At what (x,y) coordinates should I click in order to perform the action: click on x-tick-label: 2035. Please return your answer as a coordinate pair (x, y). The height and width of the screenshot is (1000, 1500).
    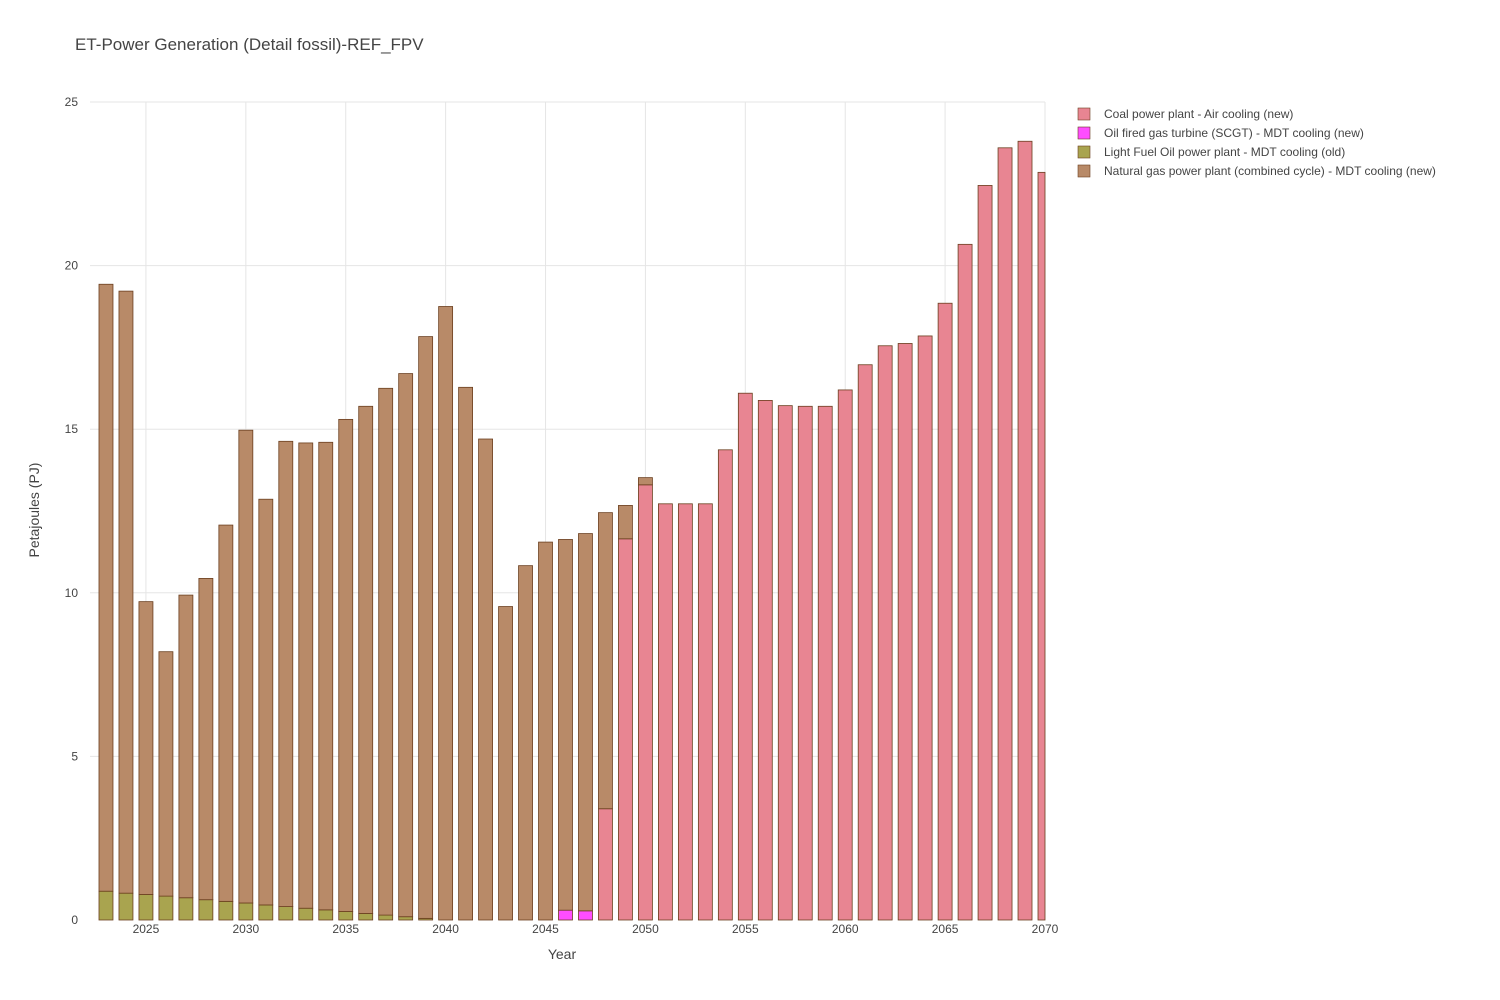
    Looking at the image, I should click on (345, 929).